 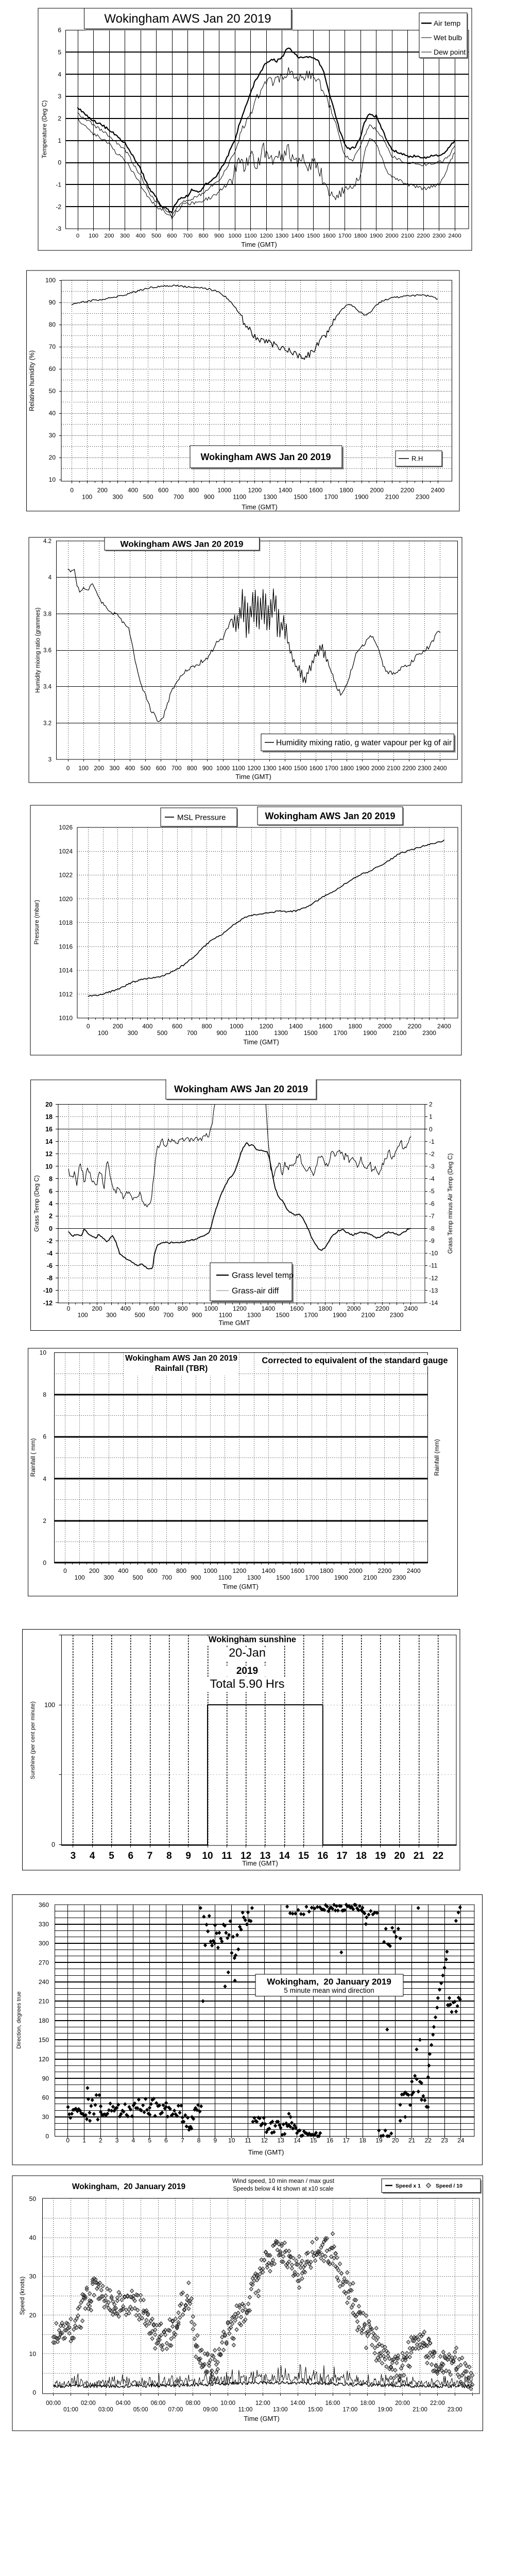 I want to click on svg-text: 1010, so click(x=66, y=1018).